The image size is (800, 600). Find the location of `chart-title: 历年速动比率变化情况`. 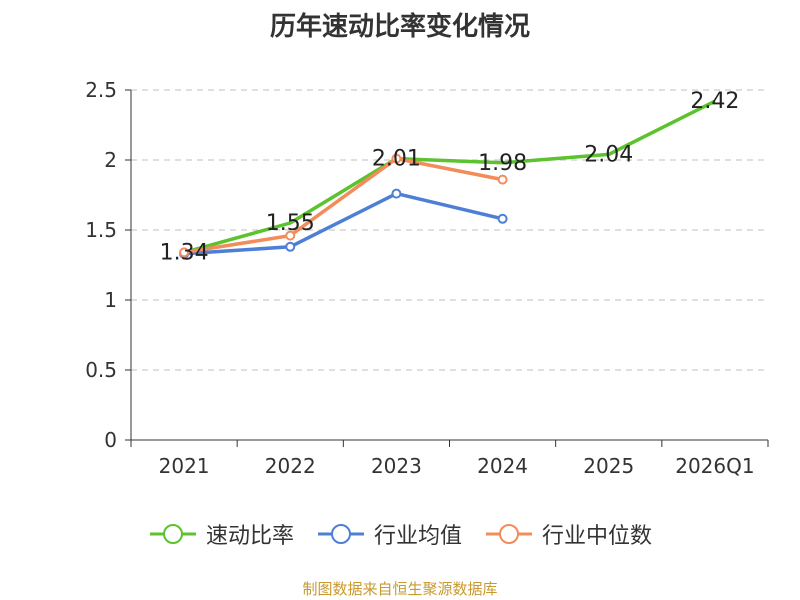

chart-title: 历年速动比率变化情况 is located at coordinates (399, 27).